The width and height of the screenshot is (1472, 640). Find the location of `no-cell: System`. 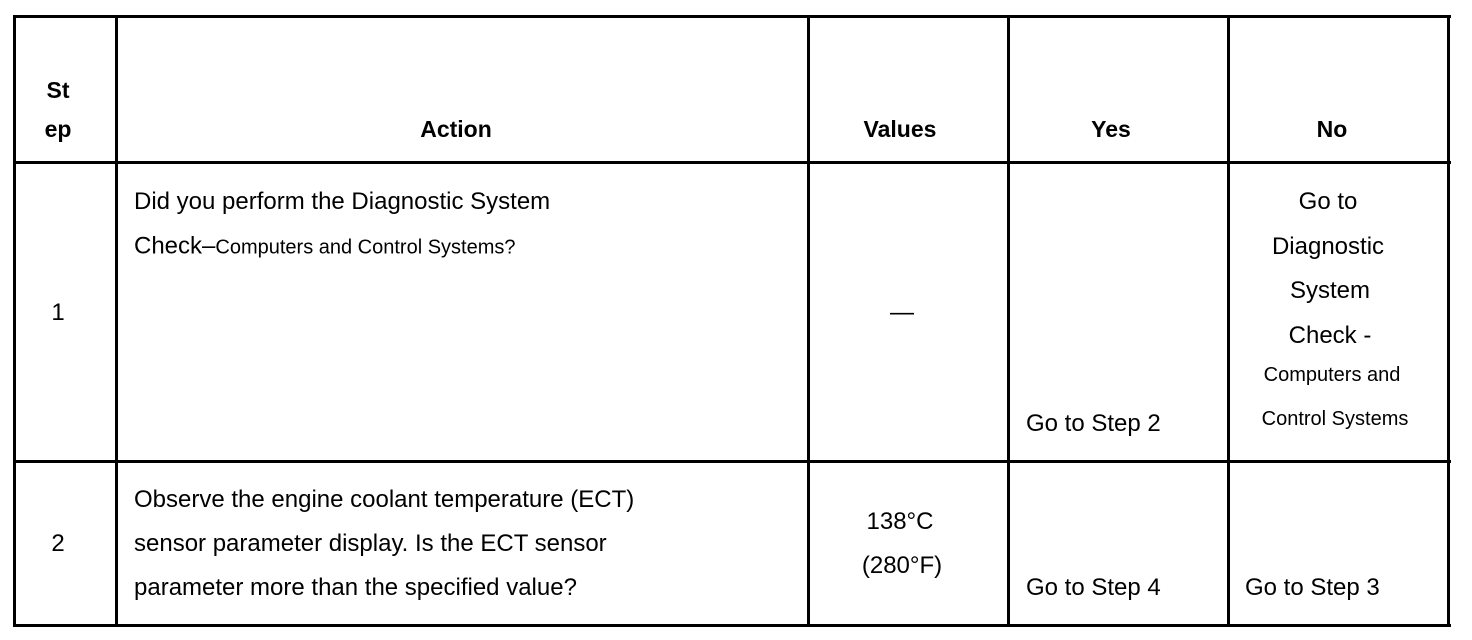

no-cell: System is located at coordinates (1330, 290).